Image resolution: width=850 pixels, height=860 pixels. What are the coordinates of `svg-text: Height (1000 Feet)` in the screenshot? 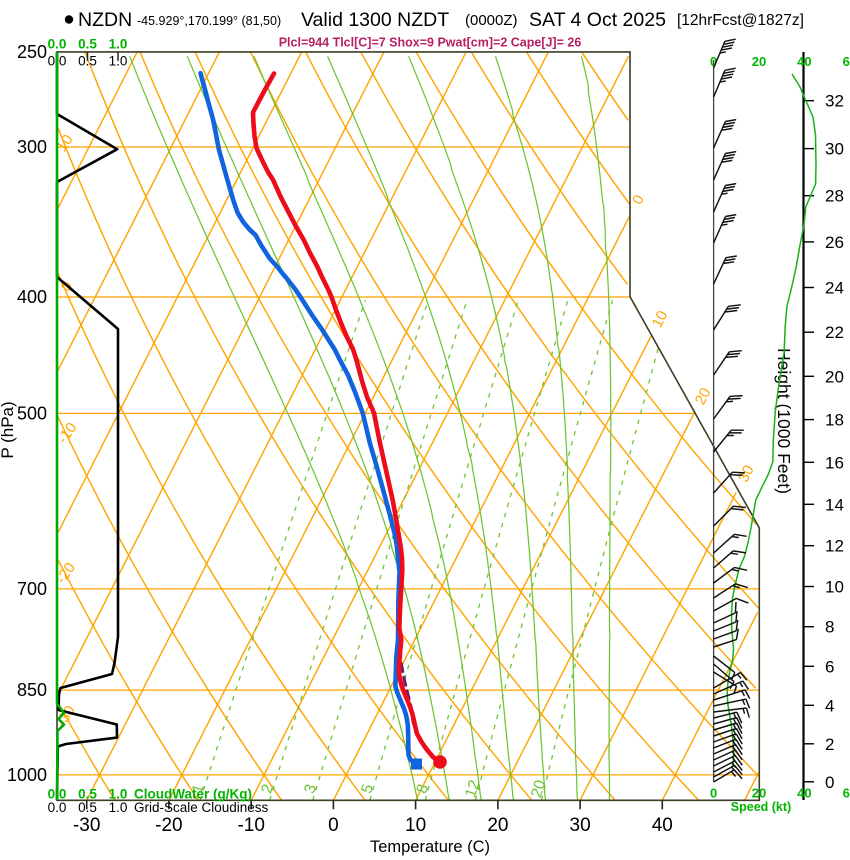 It's located at (784, 421).